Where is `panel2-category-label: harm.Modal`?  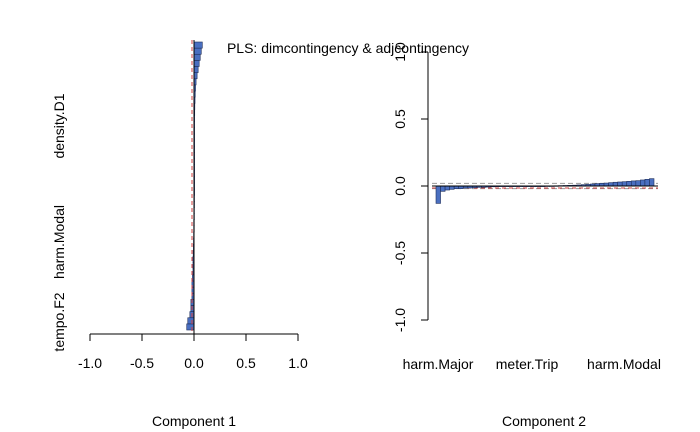 panel2-category-label: harm.Modal is located at coordinates (624, 364).